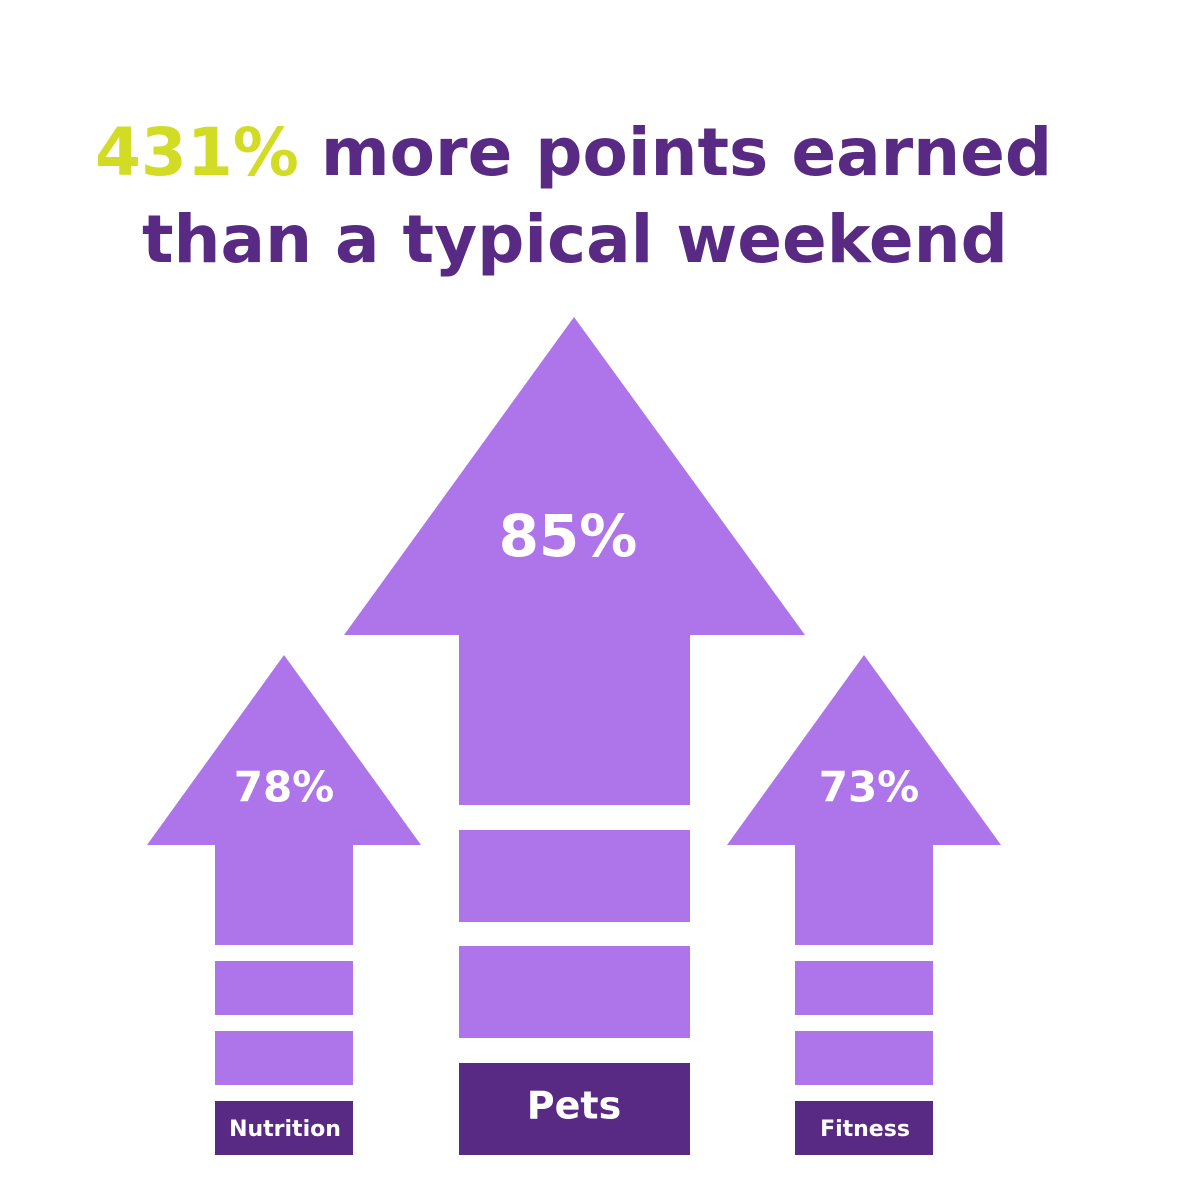  I want to click on title-line-2: than a typical weekend, so click(575, 239).